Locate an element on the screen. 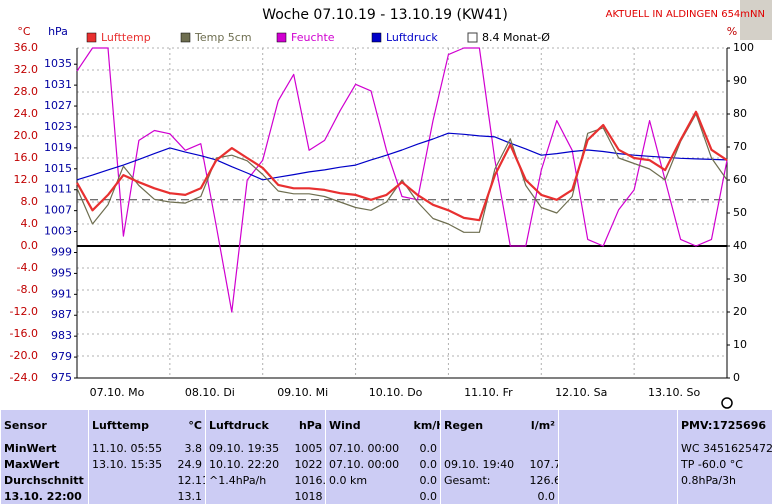 The height and width of the screenshot is (504, 772). y3-tick-label: 1011 is located at coordinates (58, 189).